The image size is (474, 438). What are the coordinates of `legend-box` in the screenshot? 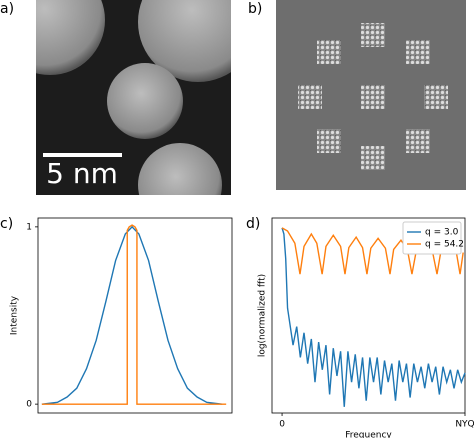 It's located at (432, 238).